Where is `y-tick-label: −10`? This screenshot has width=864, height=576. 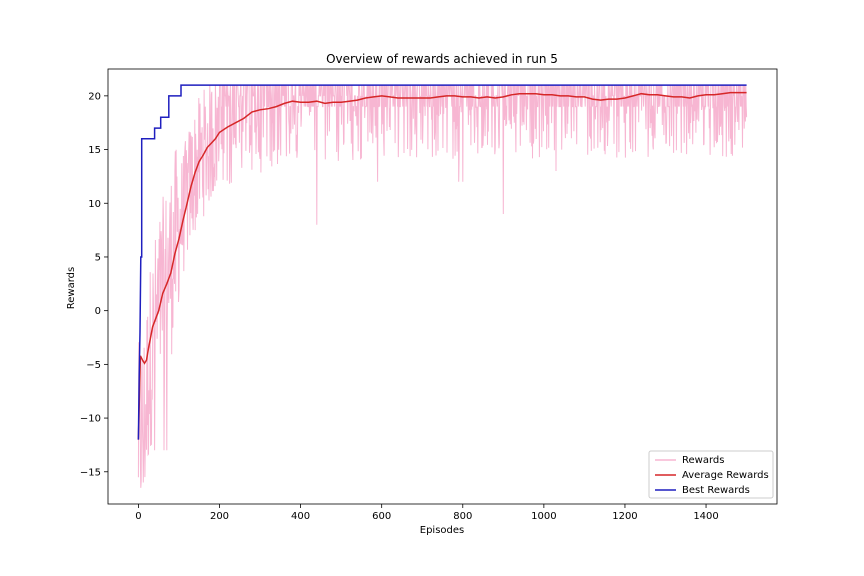
y-tick-label: −10 is located at coordinates (90, 419).